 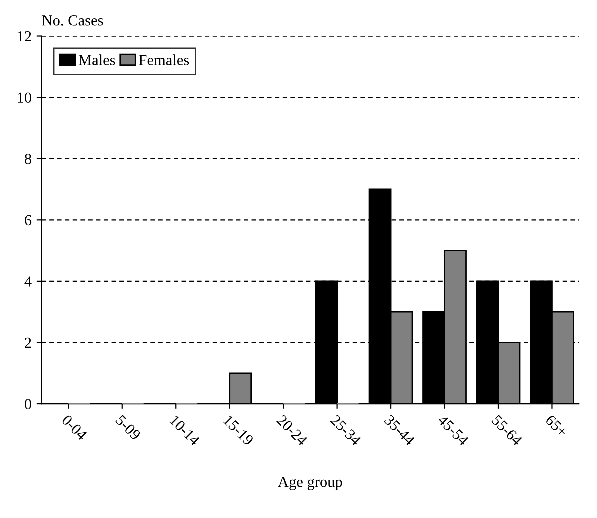 What do you see at coordinates (556, 426) in the screenshot?
I see `x-tick-label: 65+` at bounding box center [556, 426].